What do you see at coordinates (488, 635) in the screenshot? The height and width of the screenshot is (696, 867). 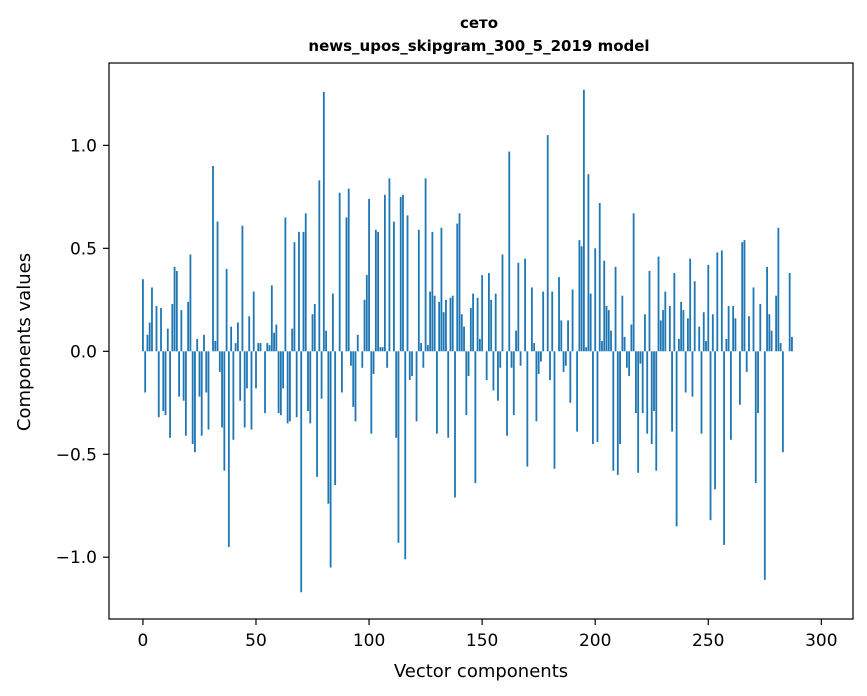 I see `x-axis-ticks: 0 50 100 150 200 250 300` at bounding box center [488, 635].